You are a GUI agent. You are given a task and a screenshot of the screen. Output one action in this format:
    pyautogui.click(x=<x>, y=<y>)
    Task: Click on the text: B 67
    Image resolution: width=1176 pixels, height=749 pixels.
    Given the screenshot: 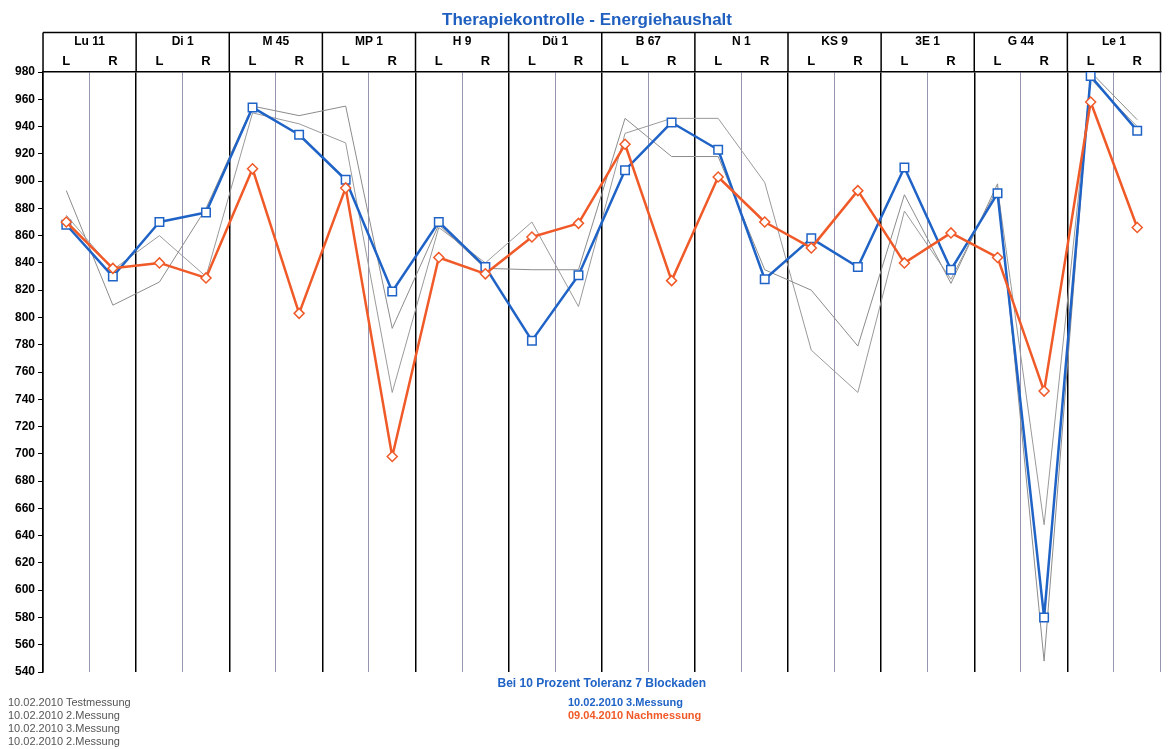 What is the action you would take?
    pyautogui.click(x=648, y=40)
    